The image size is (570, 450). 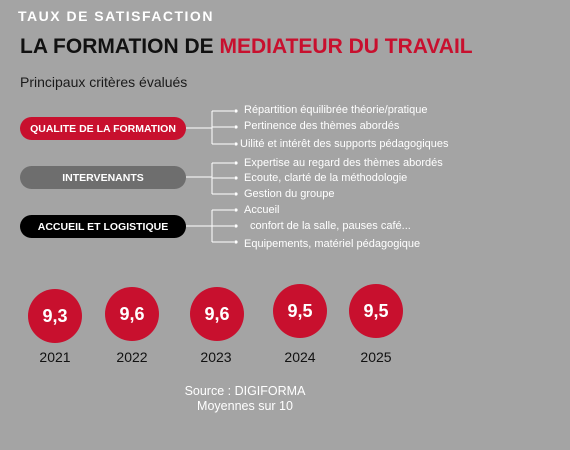 What do you see at coordinates (120, 46) in the screenshot?
I see `title-part-1: LA FORMATION DE` at bounding box center [120, 46].